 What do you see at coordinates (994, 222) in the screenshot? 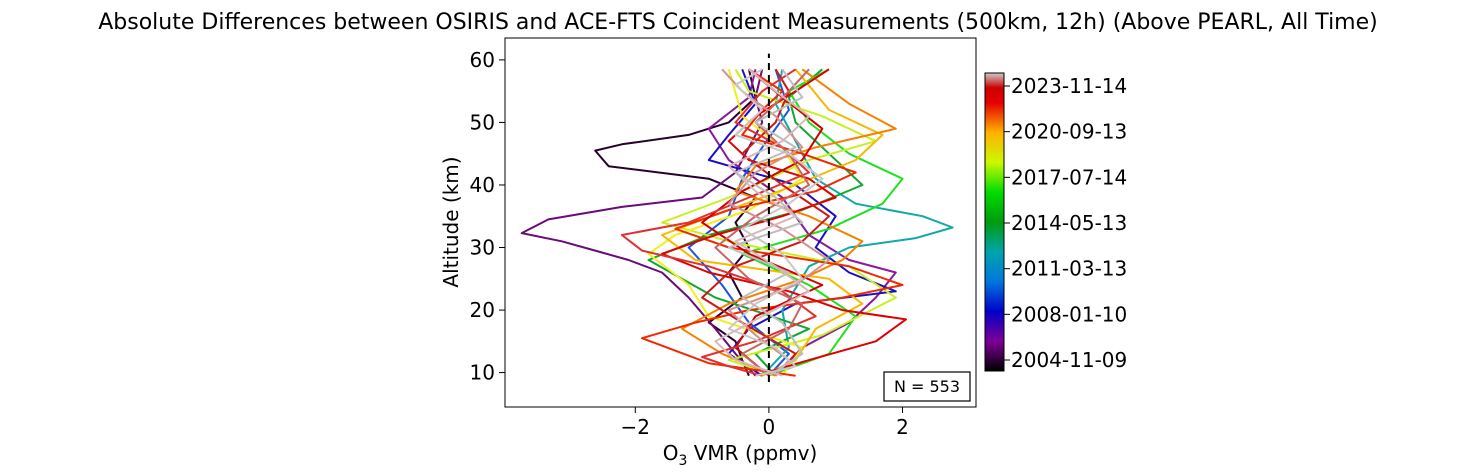
I see `colorbar` at bounding box center [994, 222].